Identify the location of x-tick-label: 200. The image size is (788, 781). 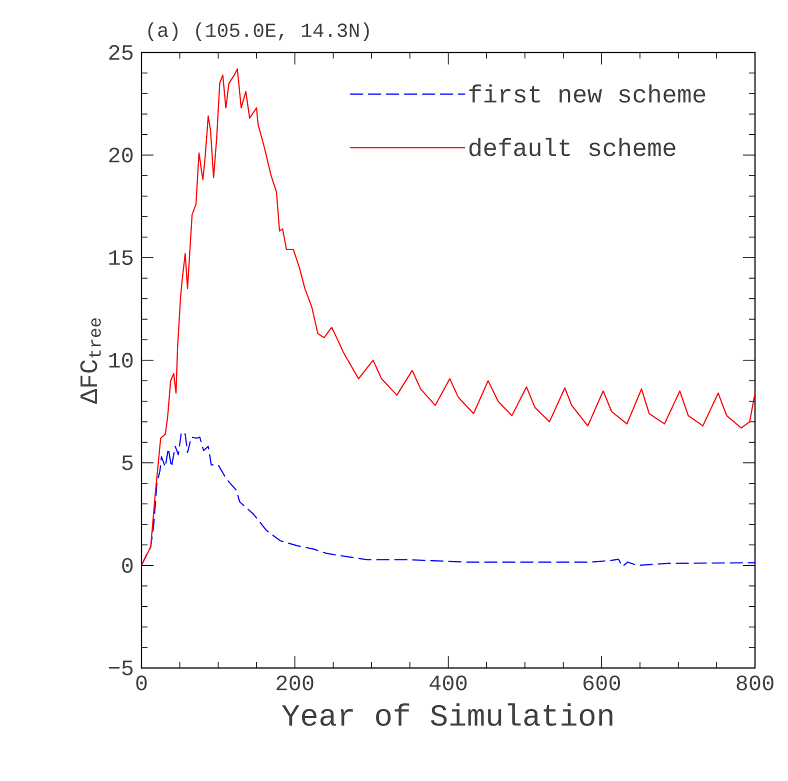
(295, 683).